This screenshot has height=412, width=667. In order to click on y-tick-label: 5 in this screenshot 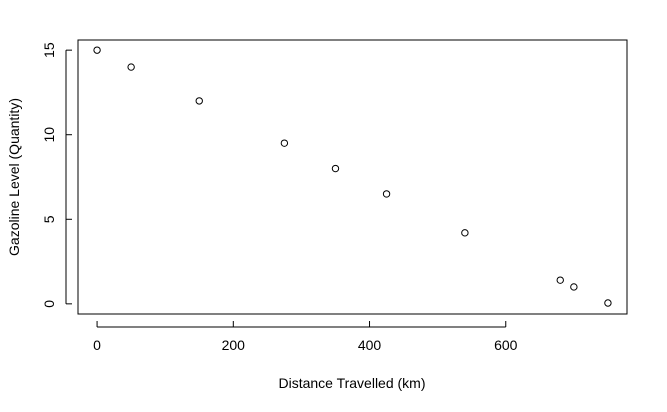, I will do `click(49, 219)`.